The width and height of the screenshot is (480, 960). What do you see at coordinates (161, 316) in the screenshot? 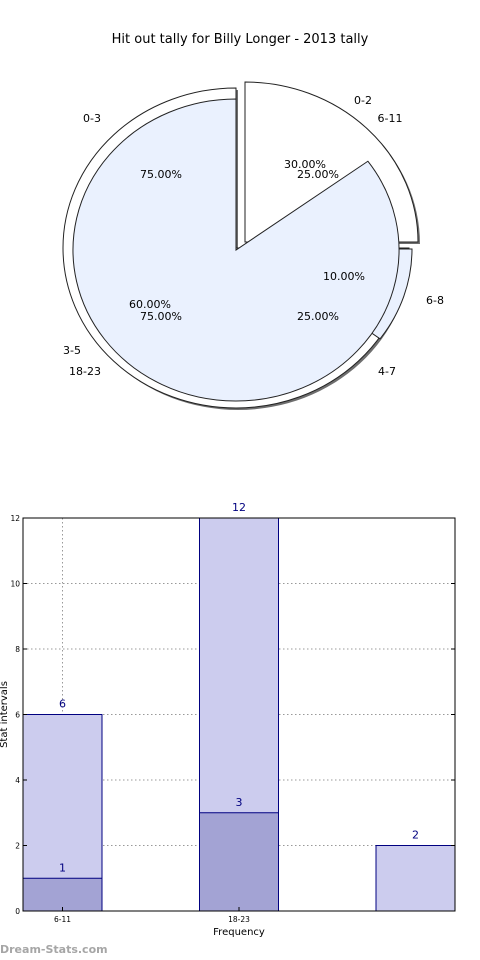
I see `pie-pct-18-23: 75.00%` at bounding box center [161, 316].